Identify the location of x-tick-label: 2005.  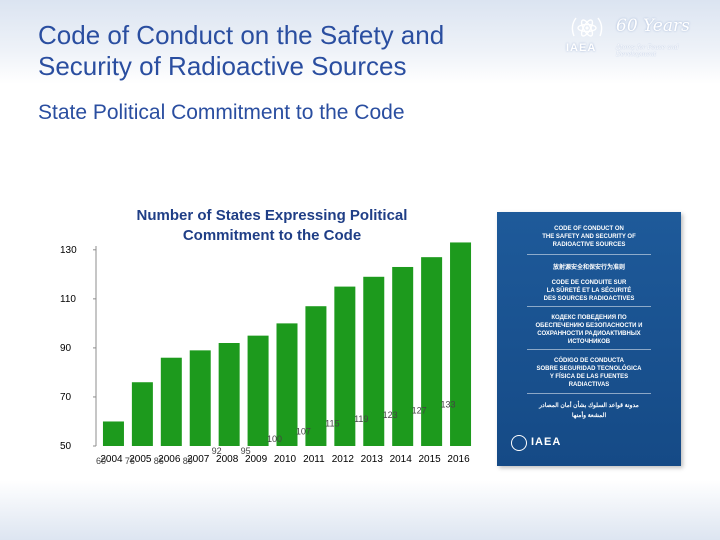
(140, 459).